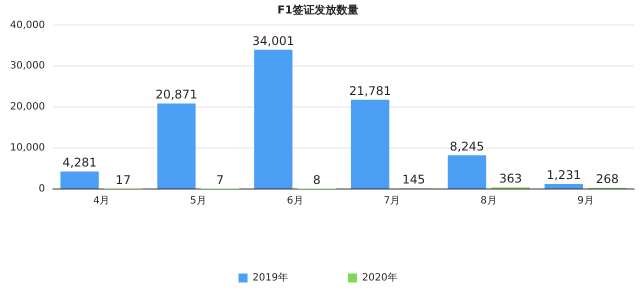 This screenshot has width=640, height=293. I want to click on data-label: 1,231, so click(563, 175).